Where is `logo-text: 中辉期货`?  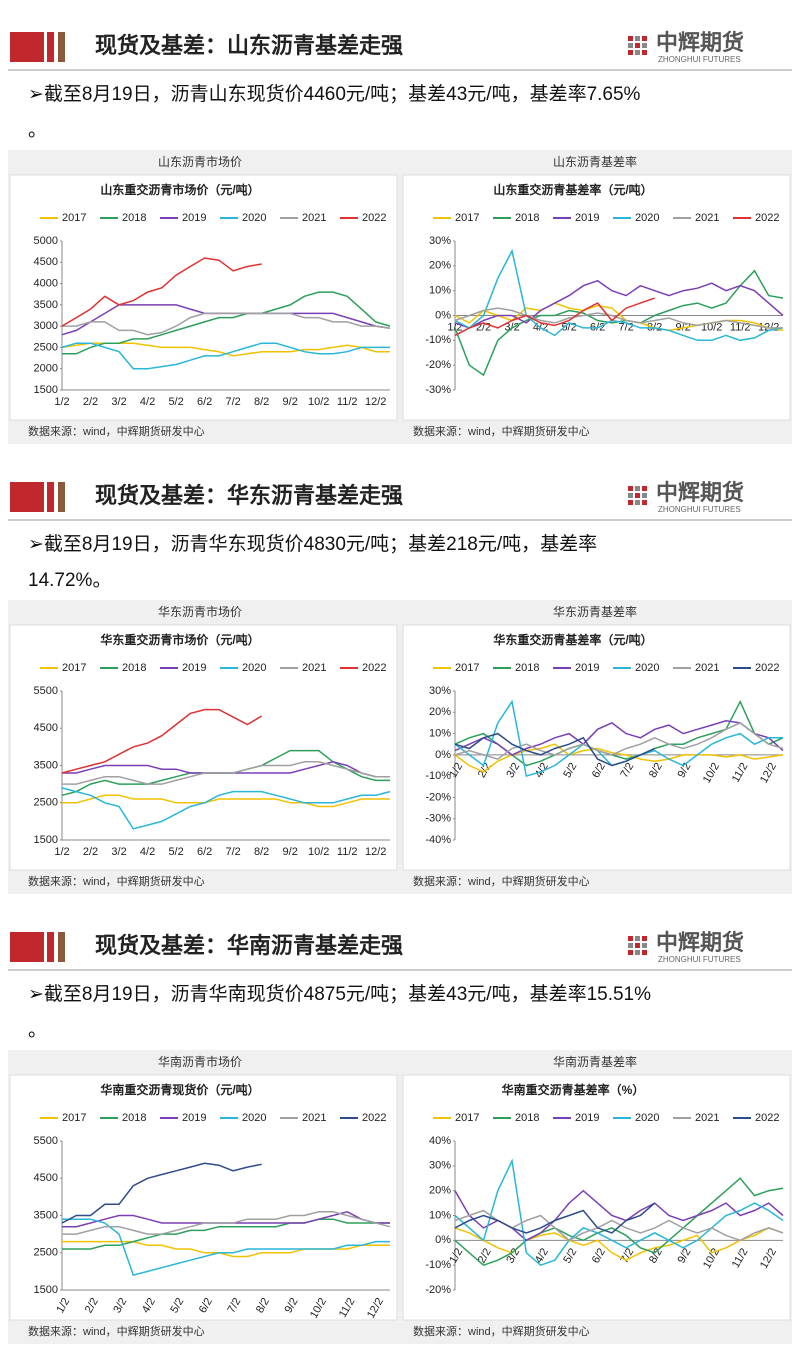
logo-text: 中辉期货 is located at coordinates (700, 42).